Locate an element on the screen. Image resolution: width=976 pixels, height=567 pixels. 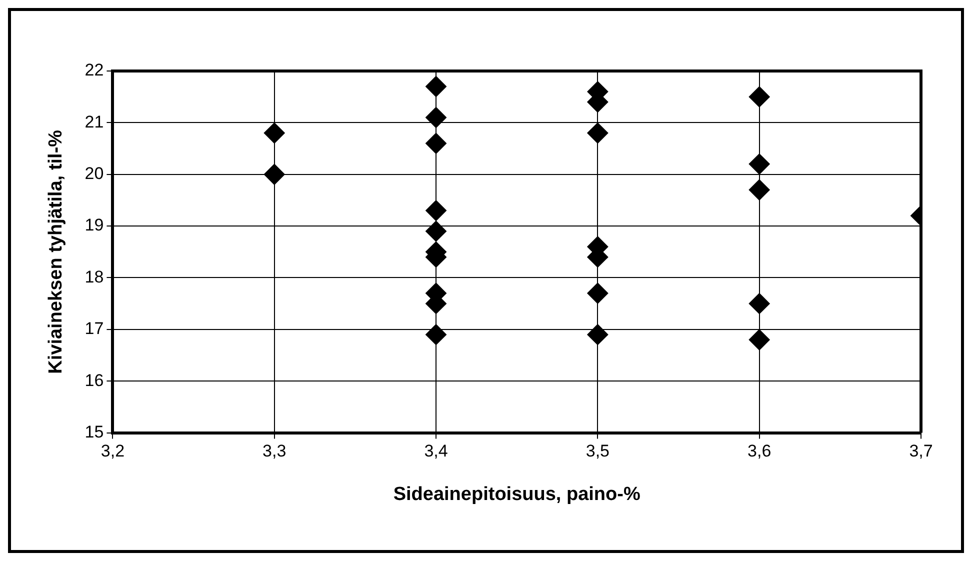
y-tick-label: 15 is located at coordinates (94, 432).